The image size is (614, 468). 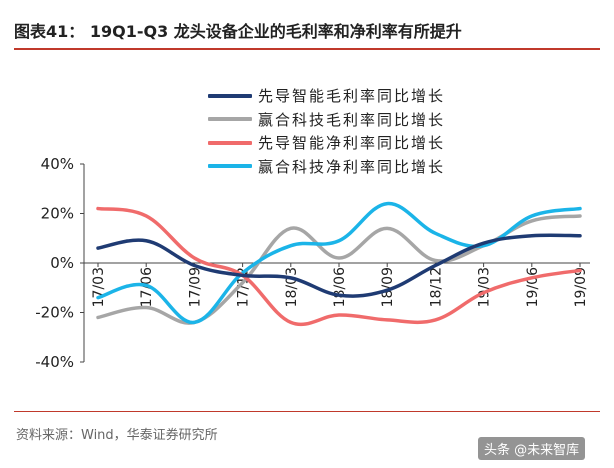 I want to click on footer-rule, so click(x=307, y=411).